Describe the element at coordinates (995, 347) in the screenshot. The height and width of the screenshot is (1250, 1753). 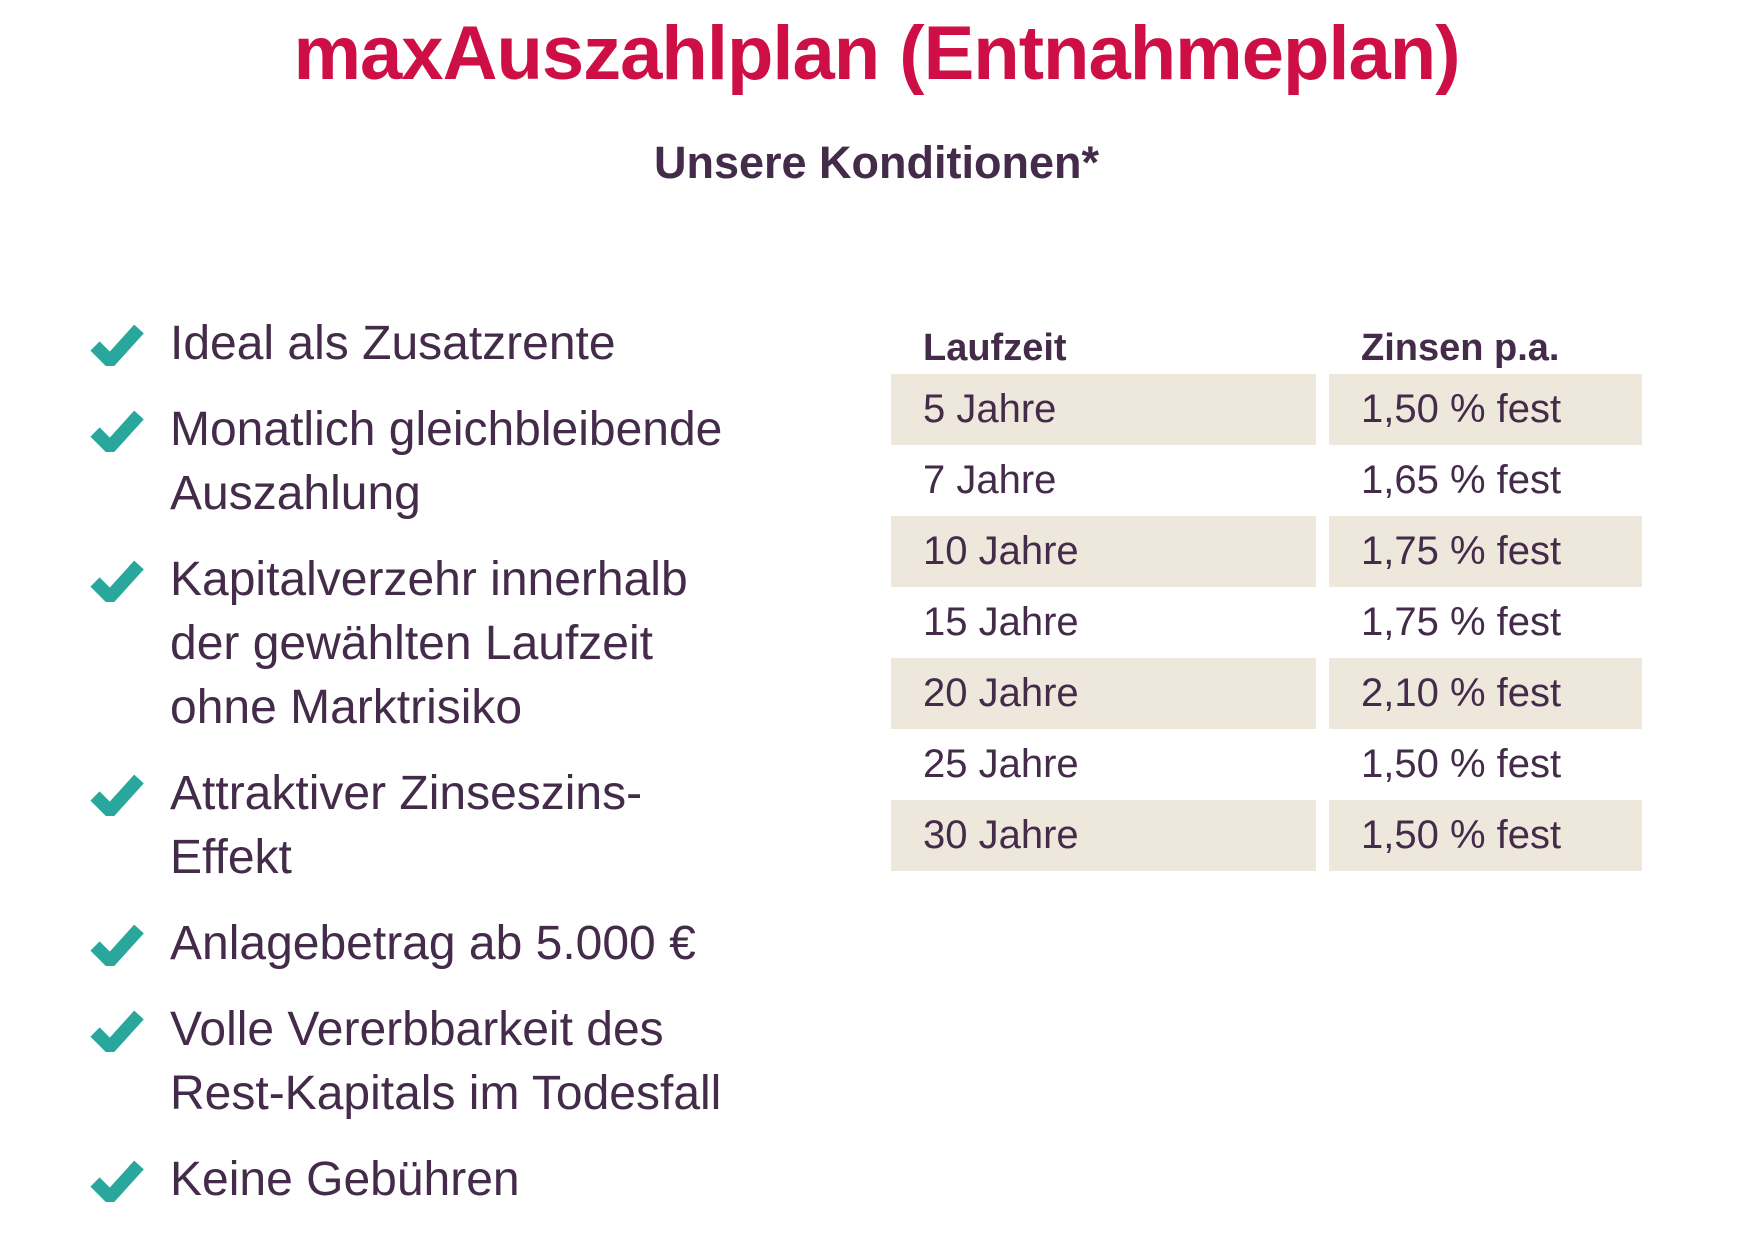
I see `table-header-laufzeit: Laufzeit` at that location.